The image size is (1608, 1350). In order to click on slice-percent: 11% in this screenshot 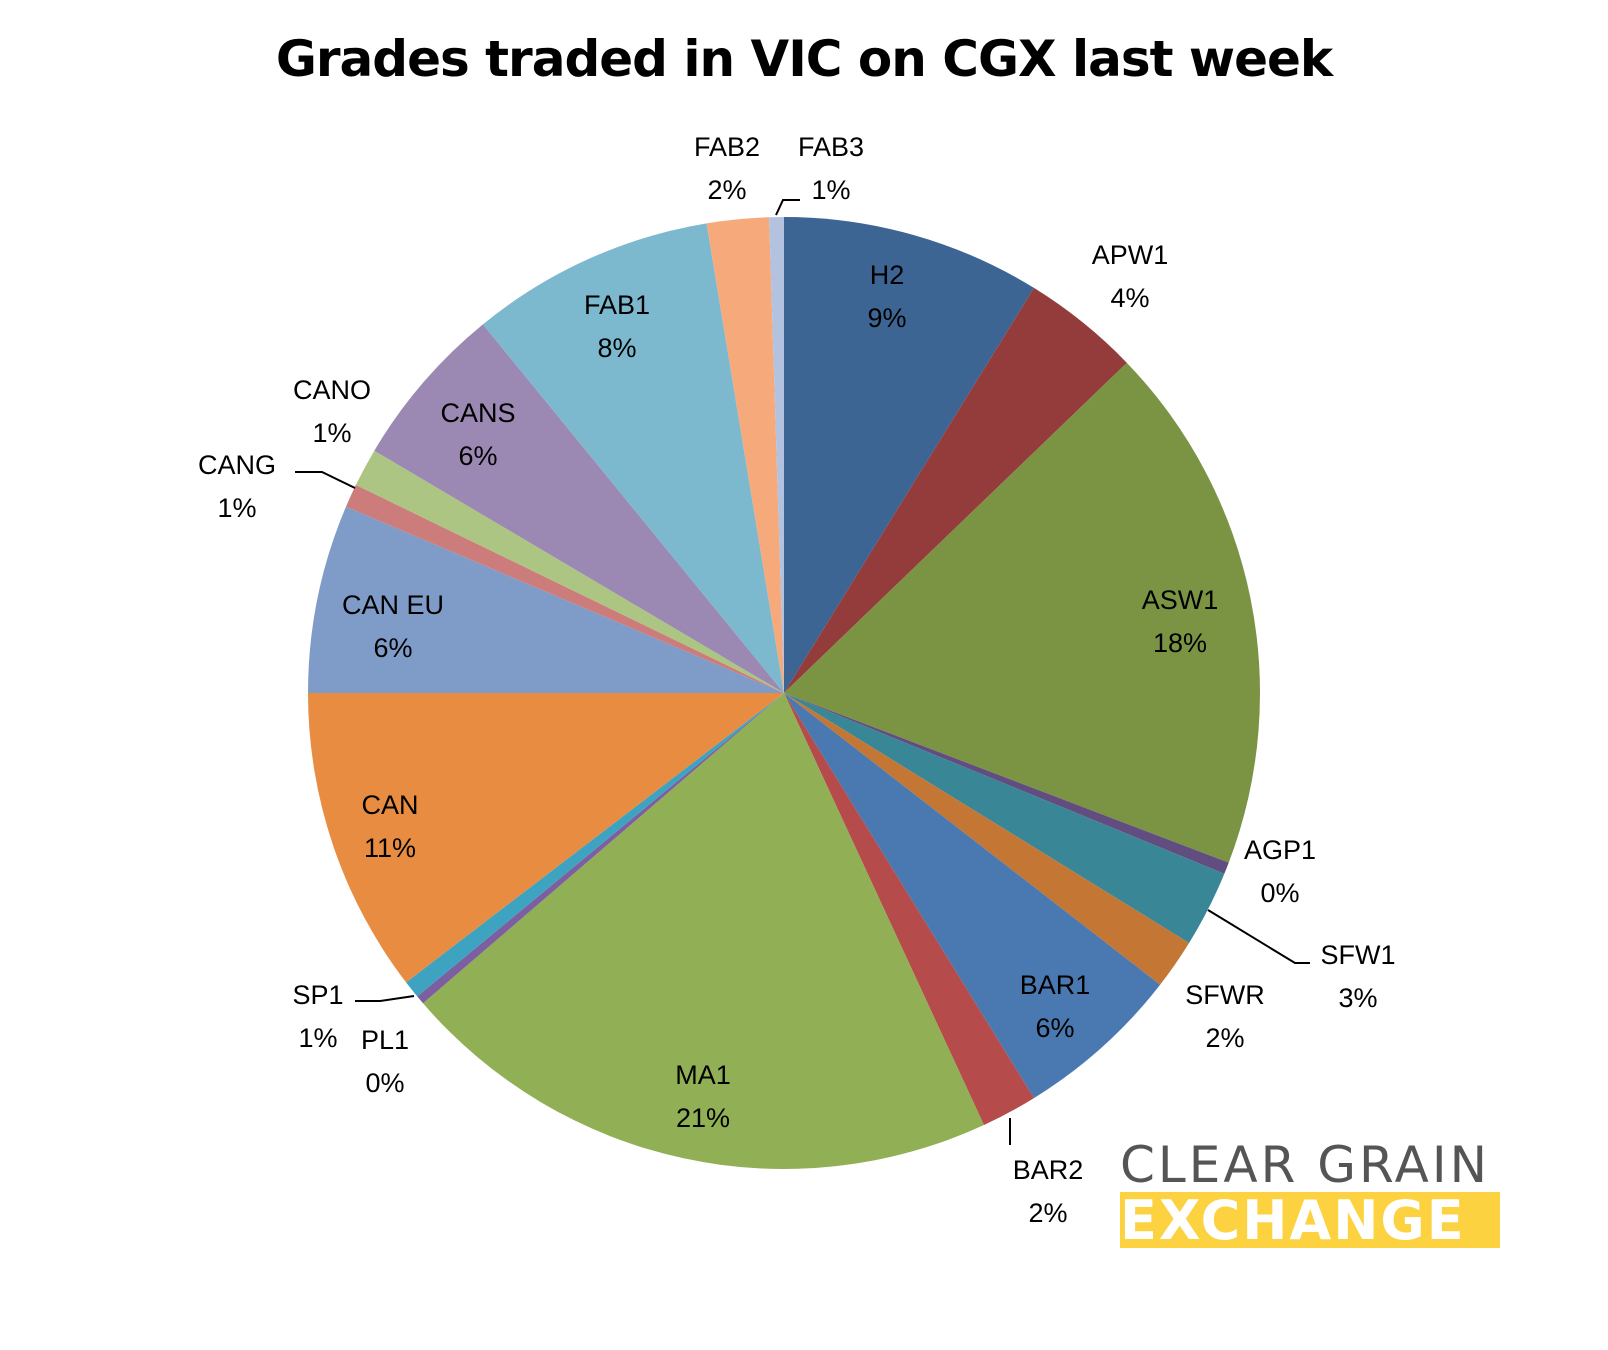, I will do `click(390, 848)`.